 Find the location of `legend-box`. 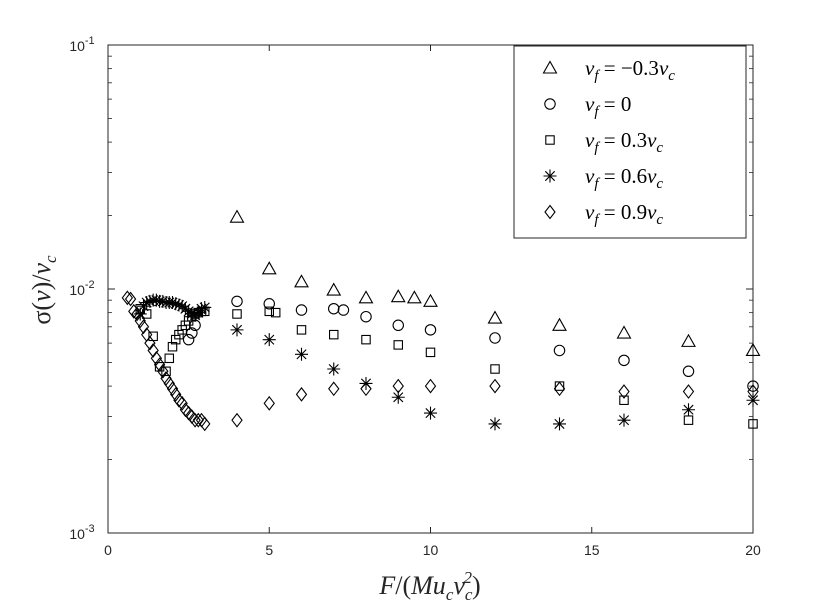

legend-box is located at coordinates (630, 142).